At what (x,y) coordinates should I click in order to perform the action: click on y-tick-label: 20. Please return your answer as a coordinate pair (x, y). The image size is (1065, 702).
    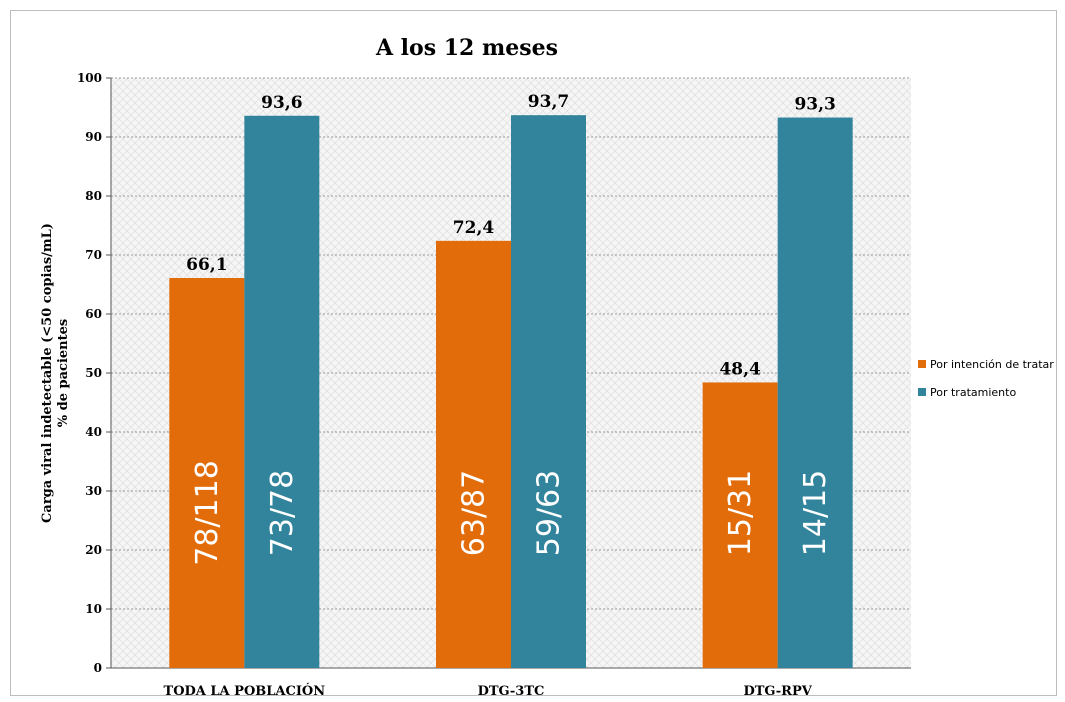
    Looking at the image, I should click on (93, 550).